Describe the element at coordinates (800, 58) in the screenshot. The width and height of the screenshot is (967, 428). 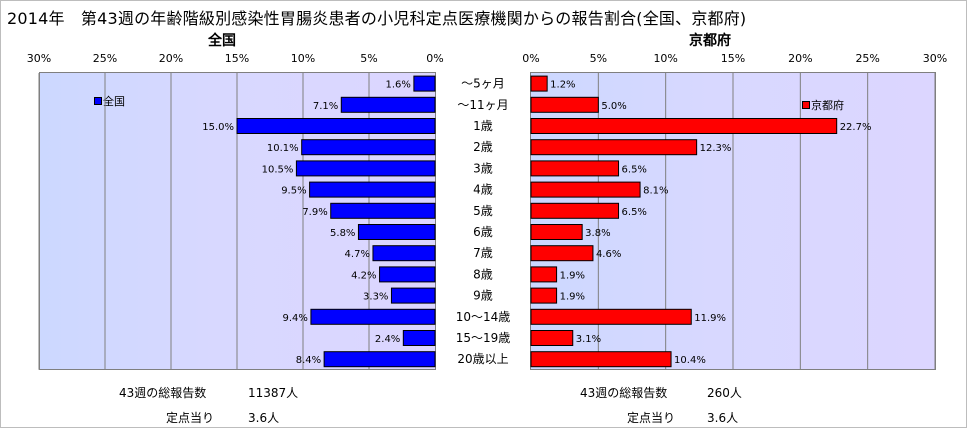
I see `kyoto-tick-label: 20%` at that location.